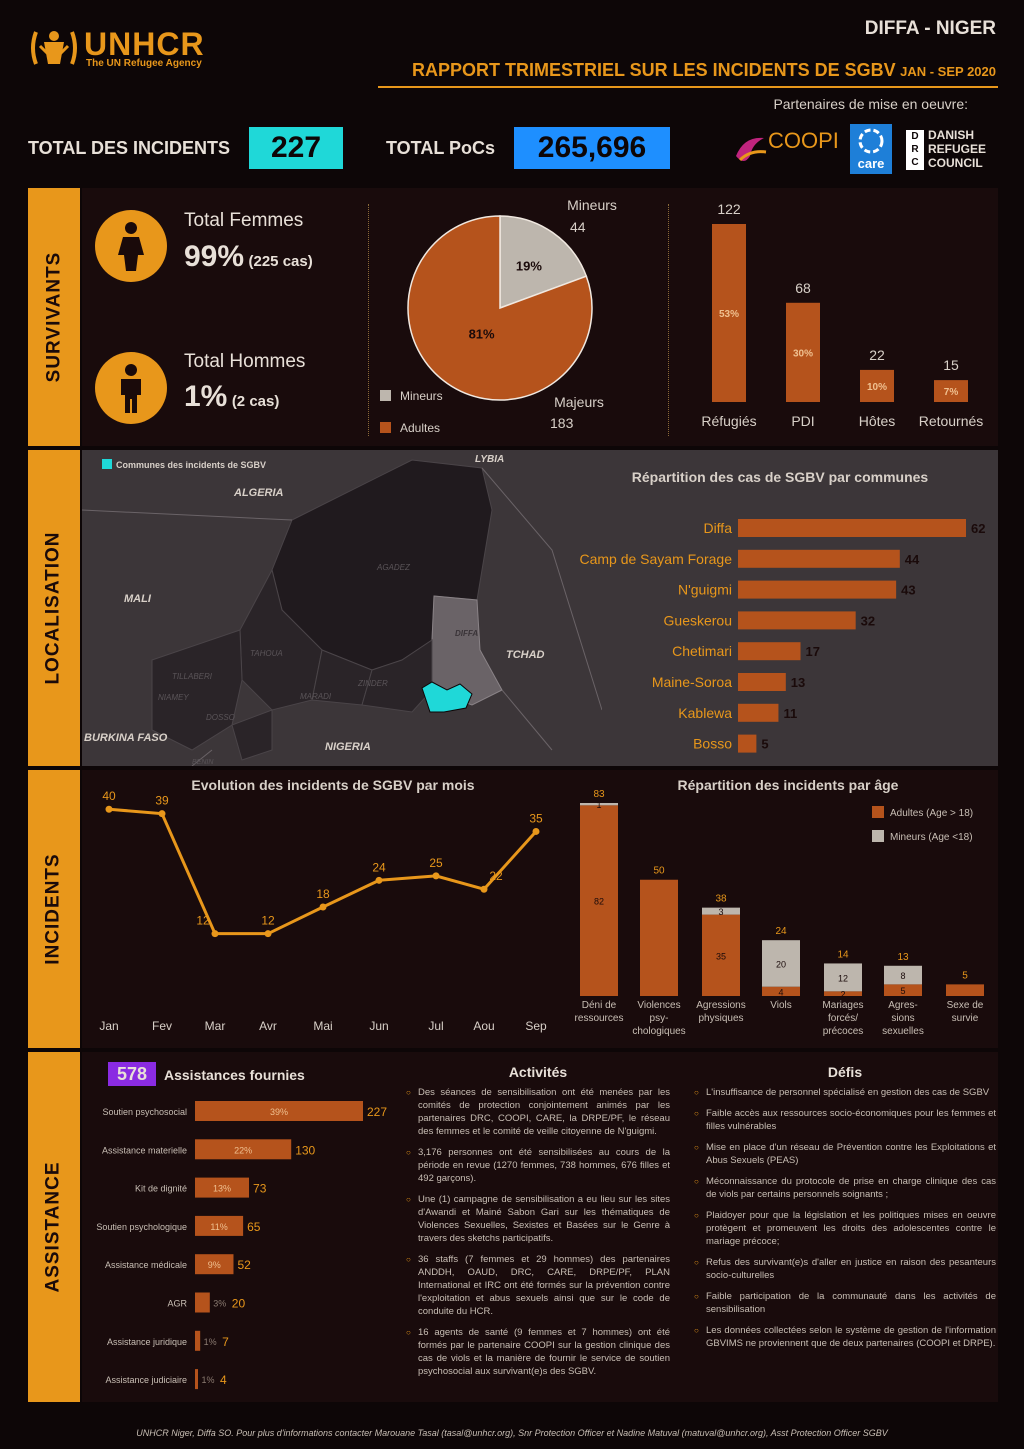 This screenshot has height=1449, width=1024. I want to click on commune-value: 62, so click(978, 528).